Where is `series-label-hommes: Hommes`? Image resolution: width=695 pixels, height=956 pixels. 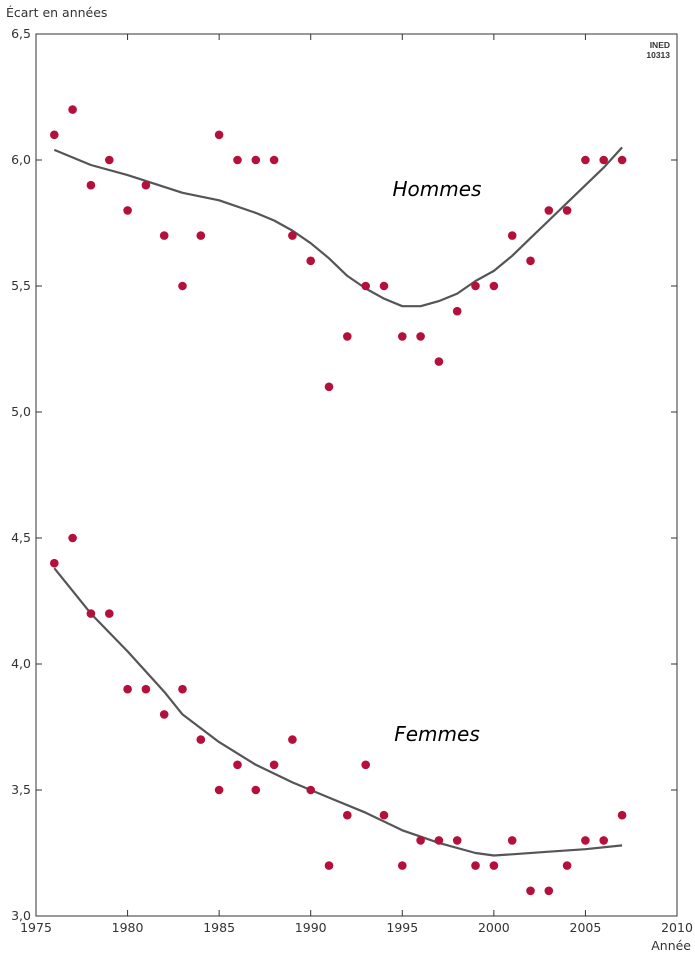
series-label-hommes: Hommes is located at coordinates (437, 189).